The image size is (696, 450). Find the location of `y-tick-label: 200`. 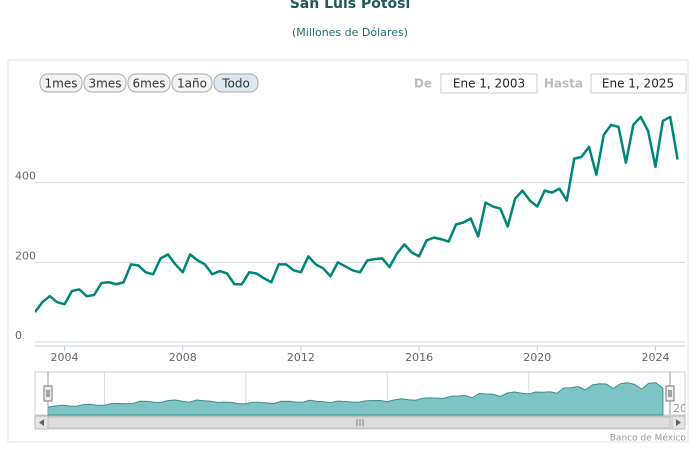

y-tick-label: 200 is located at coordinates (25, 255).